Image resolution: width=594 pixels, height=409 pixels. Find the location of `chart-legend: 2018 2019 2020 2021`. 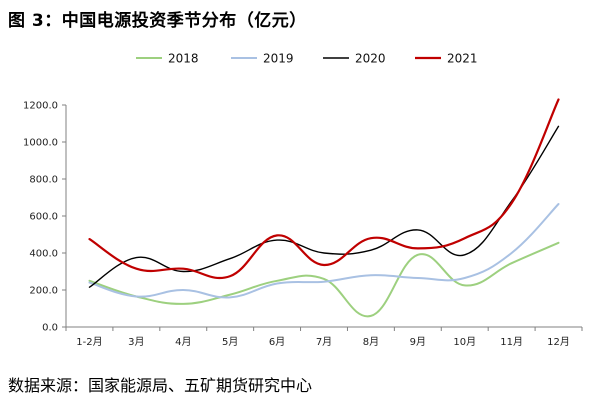

chart-legend: 2018 2019 2020 2021 is located at coordinates (307, 59).